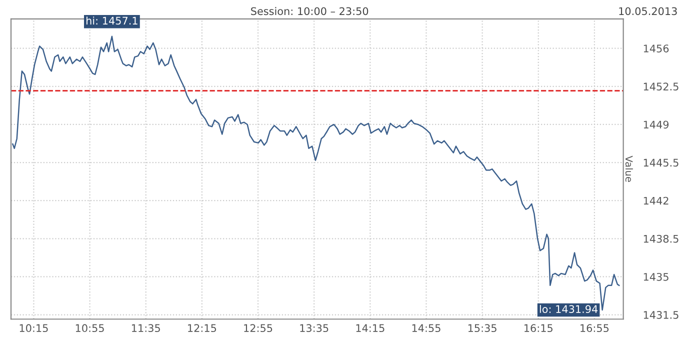 This screenshot has height=345, width=688. What do you see at coordinates (648, 11) in the screenshot?
I see `text: 10.05.2013` at bounding box center [648, 11].